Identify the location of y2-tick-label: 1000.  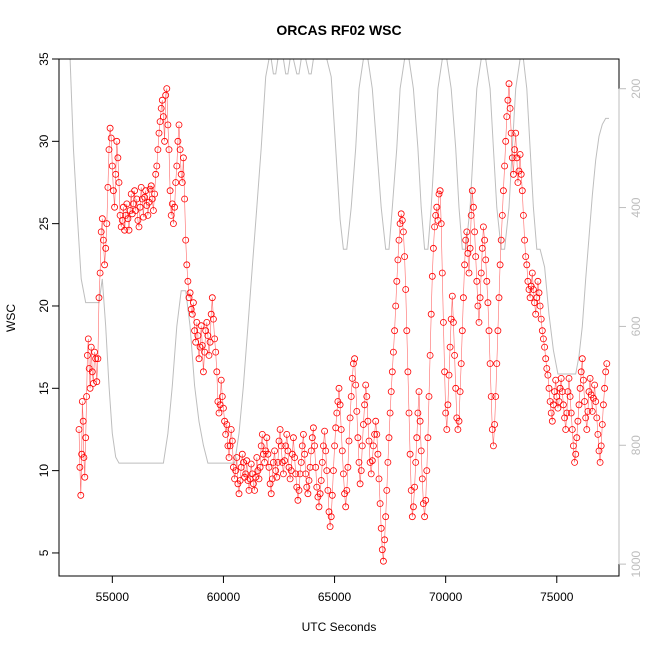
(636, 563).